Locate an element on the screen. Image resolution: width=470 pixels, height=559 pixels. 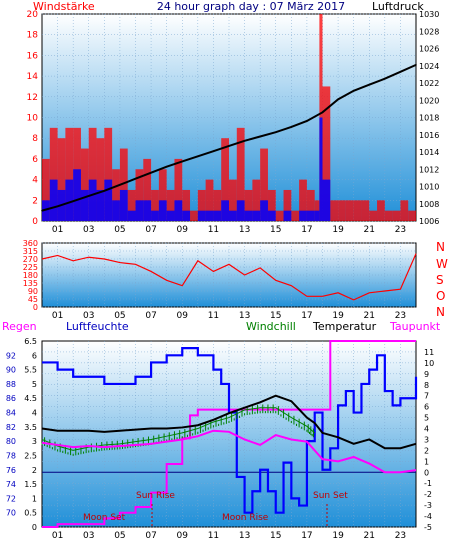
y-rain-tick-label: 3.5 is located at coordinates (30, 427).